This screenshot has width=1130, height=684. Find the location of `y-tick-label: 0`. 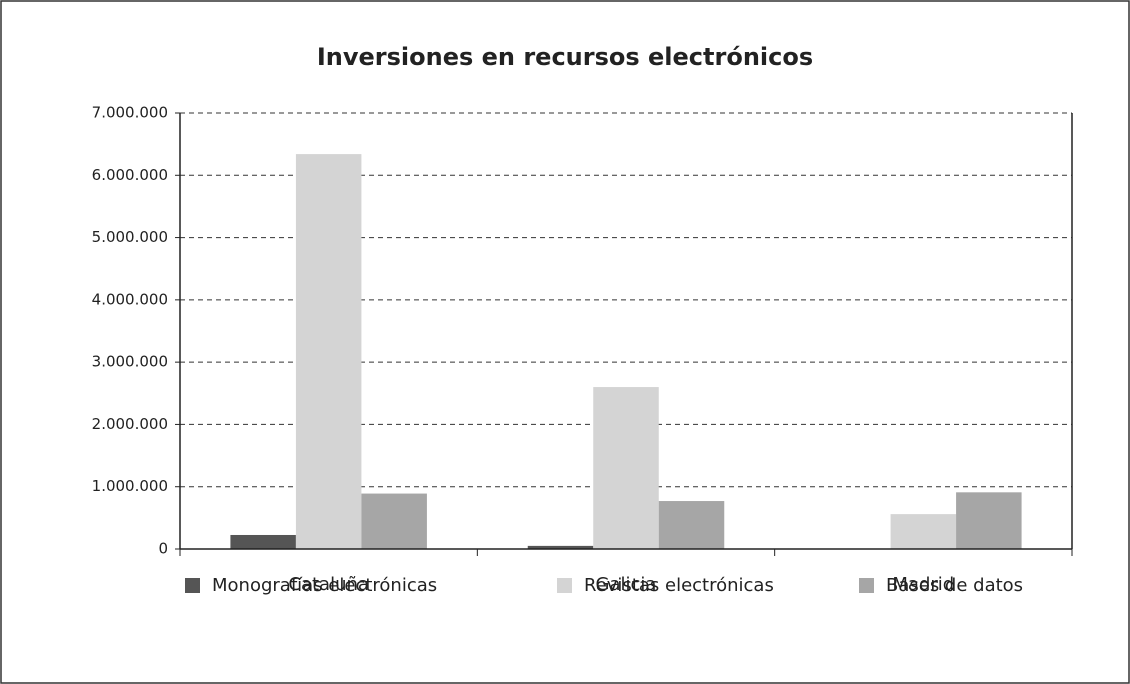

y-tick-label: 0 is located at coordinates (163, 549).